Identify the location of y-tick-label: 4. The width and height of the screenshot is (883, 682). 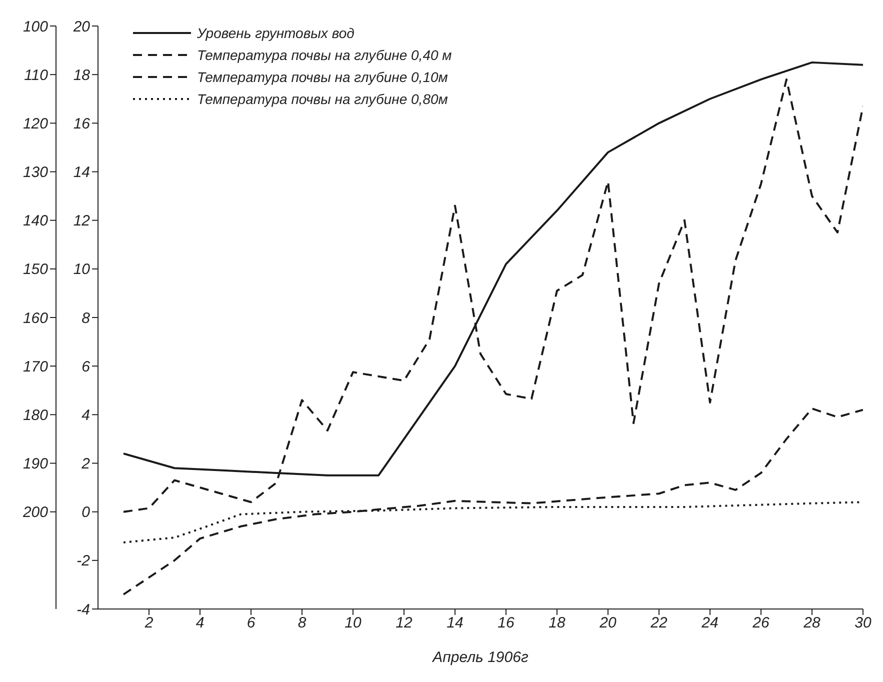
(86, 415).